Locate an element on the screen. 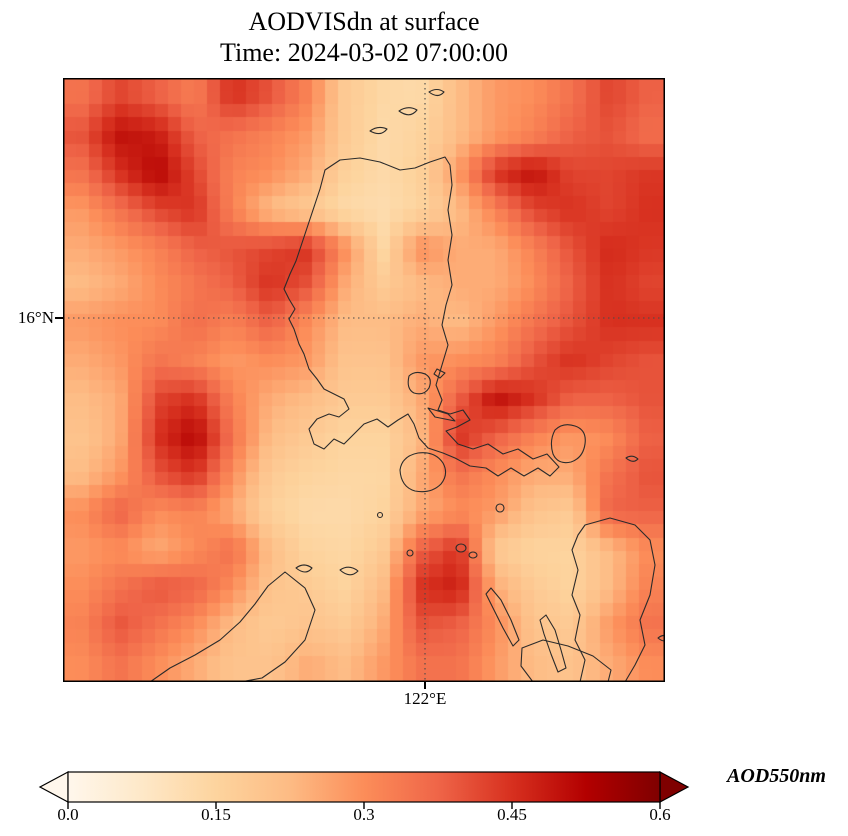 Image resolution: width=848 pixels, height=836 pixels. lat-tick is located at coordinates (59, 318).